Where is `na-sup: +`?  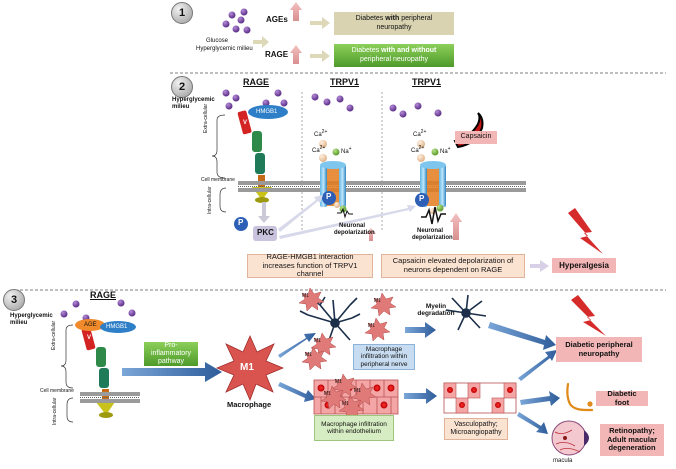 na-sup: + is located at coordinates (350, 149).